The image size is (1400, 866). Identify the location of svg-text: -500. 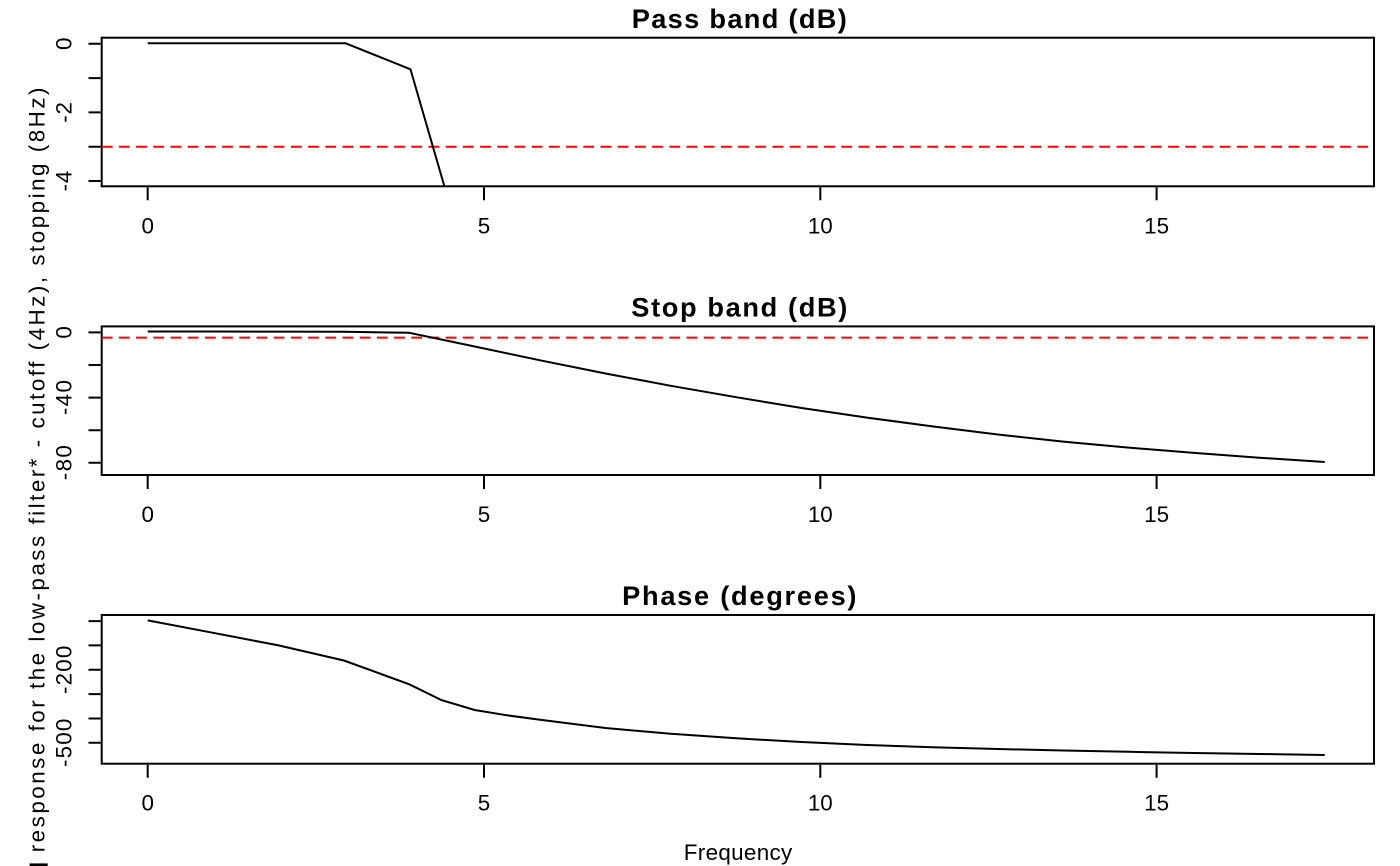
(64, 743).